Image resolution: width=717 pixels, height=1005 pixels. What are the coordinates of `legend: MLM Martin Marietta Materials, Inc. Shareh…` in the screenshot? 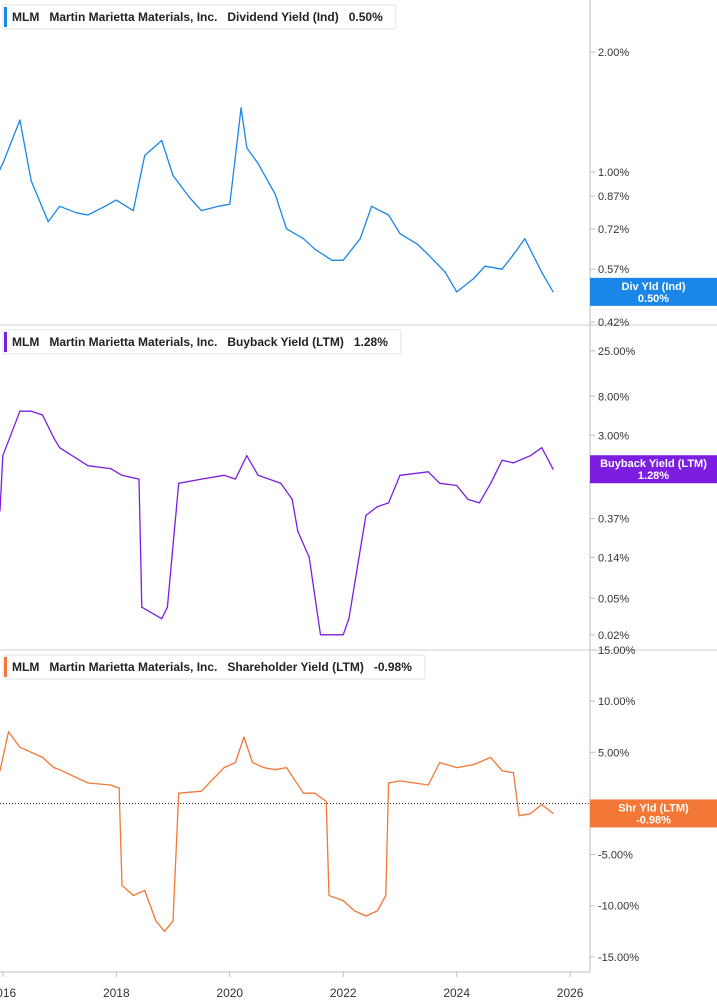 It's located at (214, 667).